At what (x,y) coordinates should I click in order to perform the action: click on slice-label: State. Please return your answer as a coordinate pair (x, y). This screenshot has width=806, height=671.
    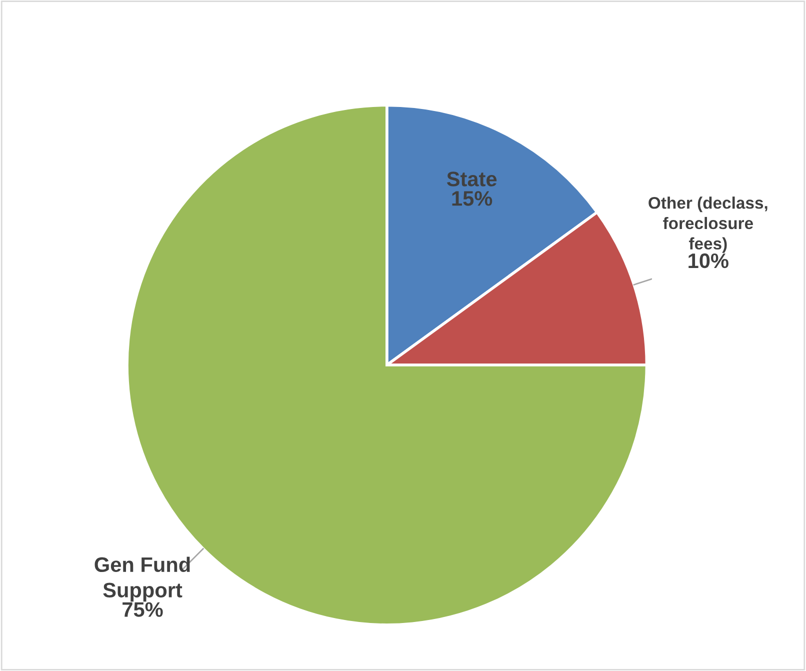
    Looking at the image, I should click on (471, 179).